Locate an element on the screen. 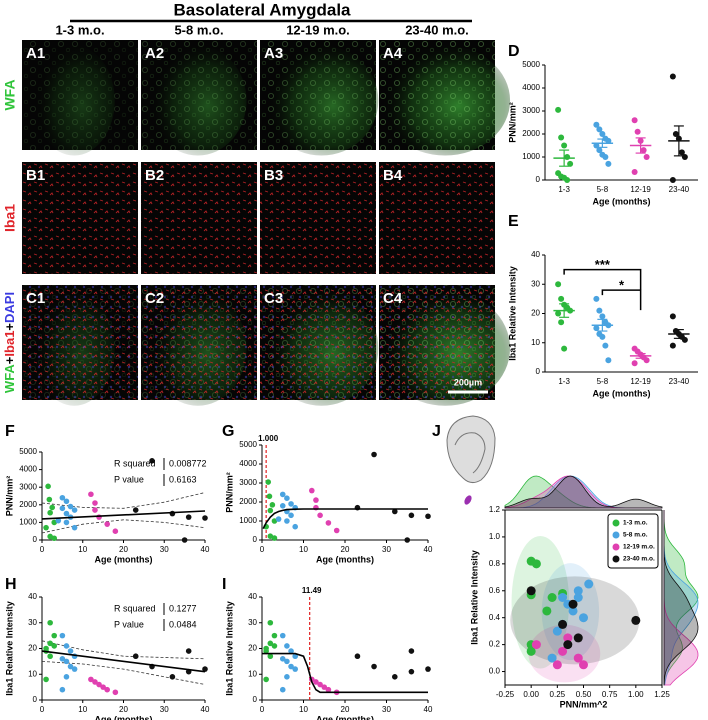 The width and height of the screenshot is (708, 720). panel-letter: H is located at coordinates (11, 584).